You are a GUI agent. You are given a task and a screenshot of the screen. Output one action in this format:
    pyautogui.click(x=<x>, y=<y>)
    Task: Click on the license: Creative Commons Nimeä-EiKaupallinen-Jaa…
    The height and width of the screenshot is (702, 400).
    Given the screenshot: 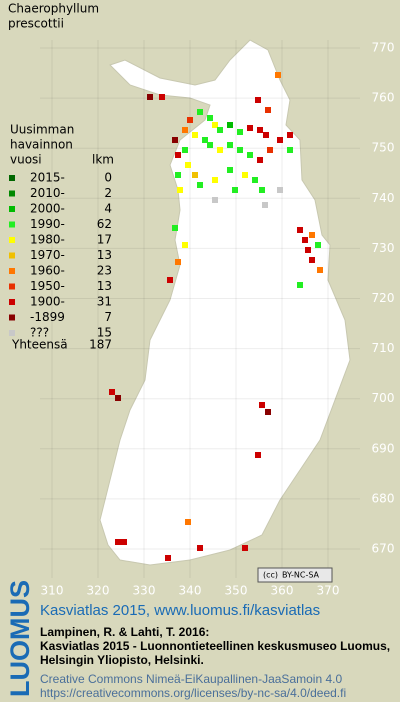 What is the action you would take?
    pyautogui.click(x=191, y=679)
    